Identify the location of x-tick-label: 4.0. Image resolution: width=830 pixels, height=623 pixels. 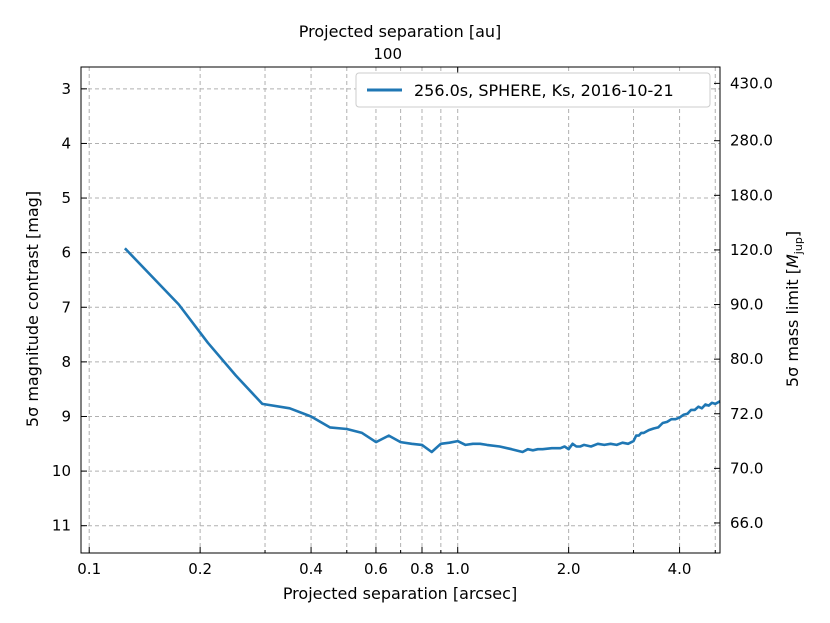
(680, 569).